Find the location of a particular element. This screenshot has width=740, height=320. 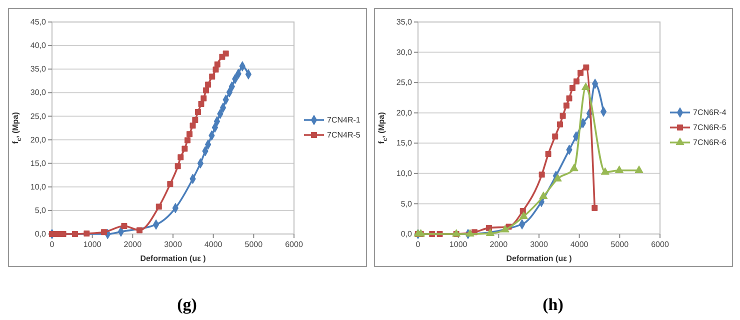

text: (h) is located at coordinates (553, 304).